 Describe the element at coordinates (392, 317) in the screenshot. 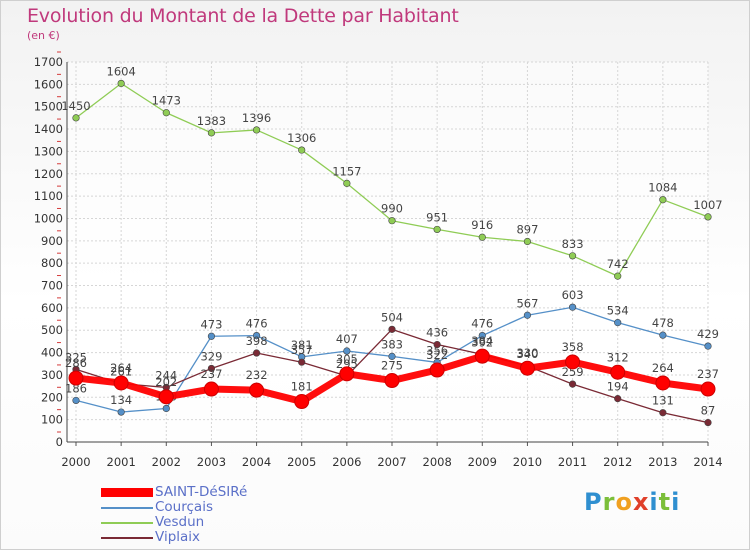

I see `data-label: 504` at that location.